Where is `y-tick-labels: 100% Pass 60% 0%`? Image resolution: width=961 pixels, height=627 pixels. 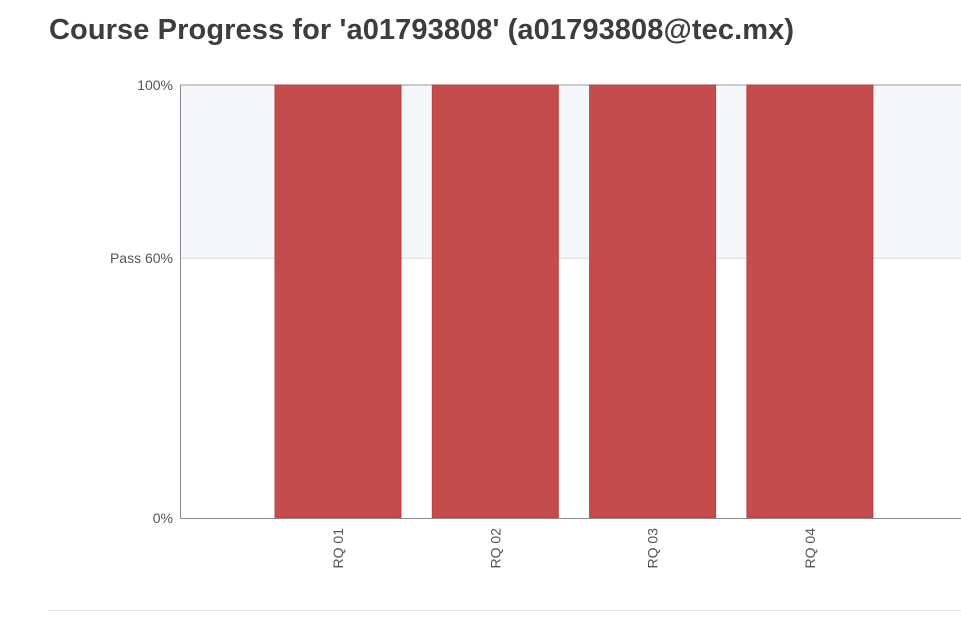 y-tick-labels: 100% Pass 60% 0% is located at coordinates (141, 301).